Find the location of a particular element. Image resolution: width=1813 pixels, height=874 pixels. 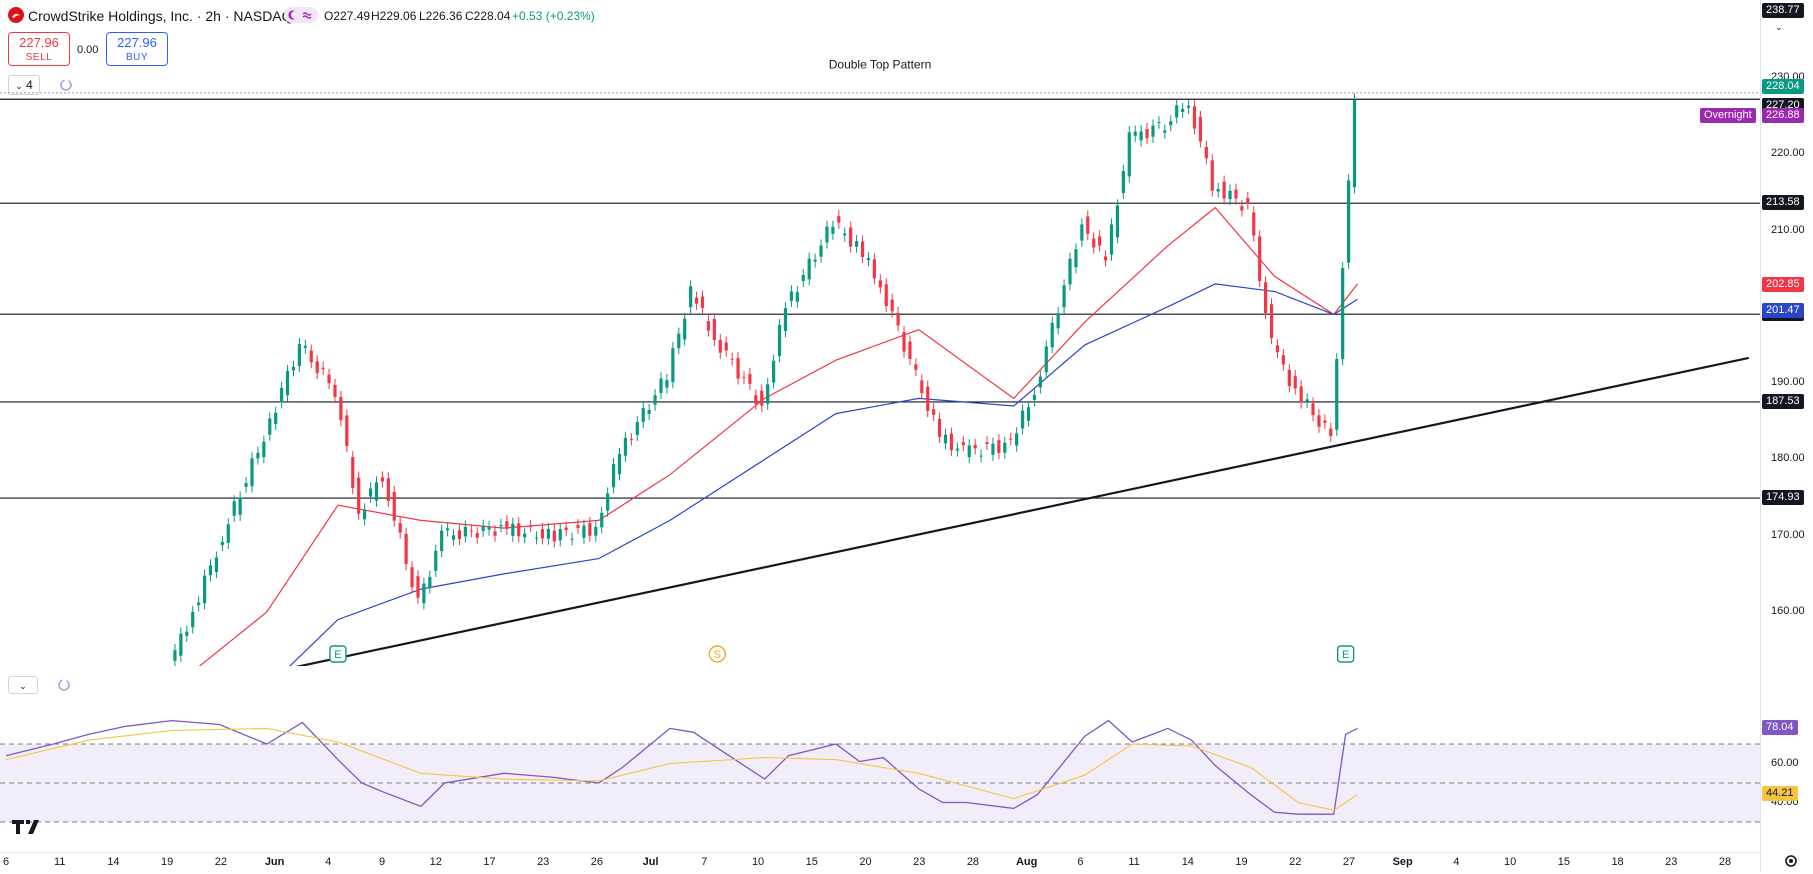

level-price-label: 213.58 is located at coordinates (1783, 203).